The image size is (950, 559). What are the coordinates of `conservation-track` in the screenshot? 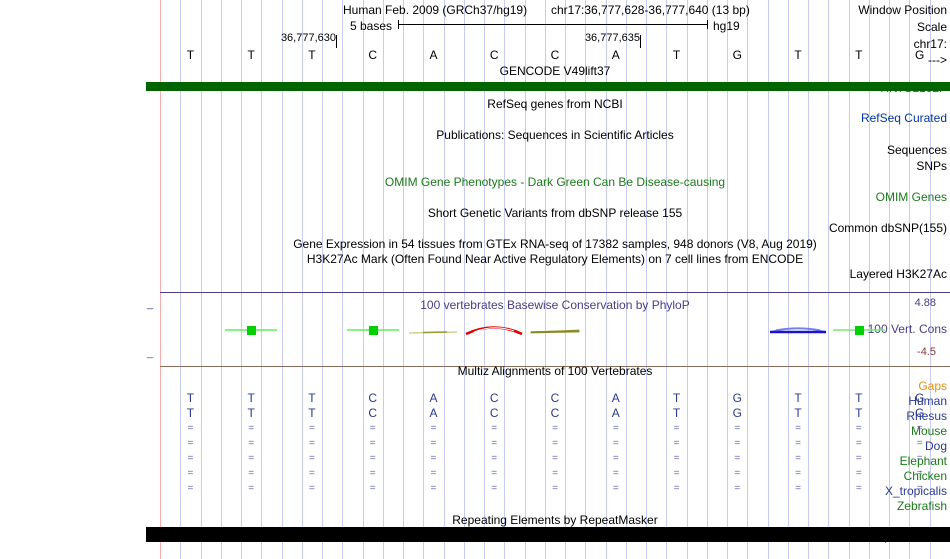 It's located at (555, 337).